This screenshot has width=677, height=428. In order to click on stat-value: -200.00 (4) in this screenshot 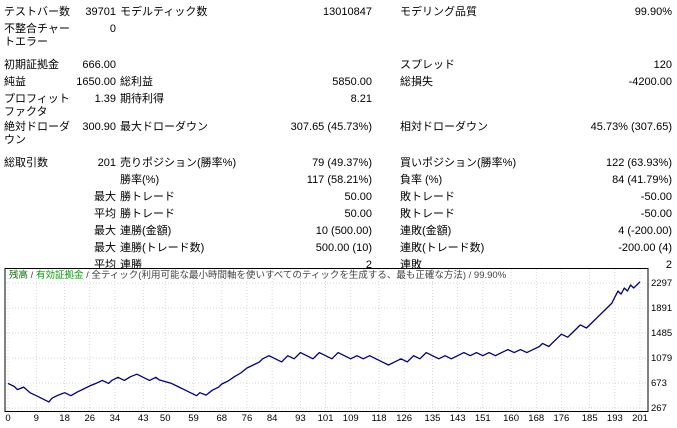, I will do `click(645, 248)`.